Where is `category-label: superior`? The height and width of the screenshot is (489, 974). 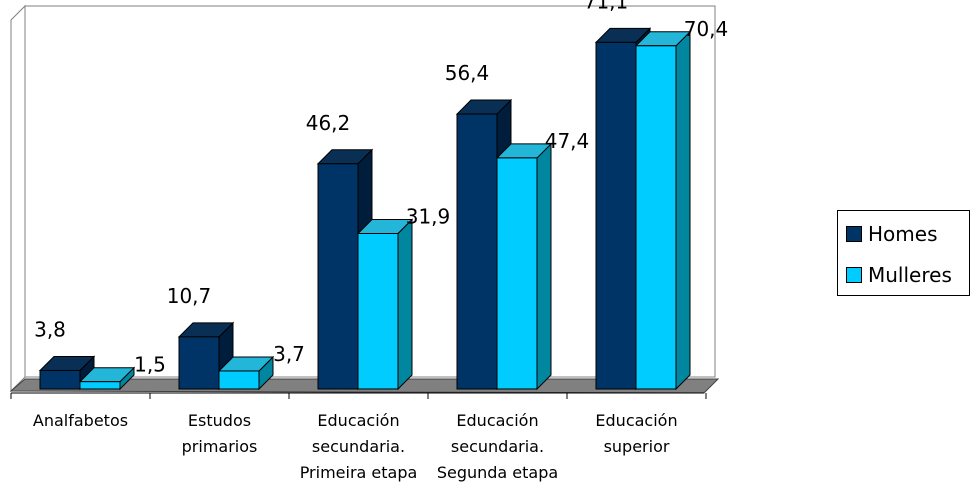
category-label: superior is located at coordinates (637, 446).